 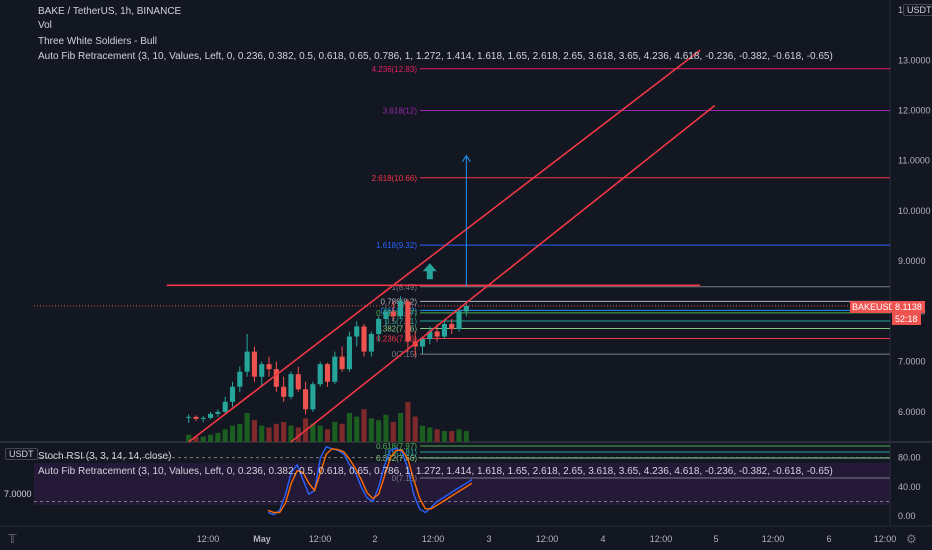 What do you see at coordinates (12, 539) in the screenshot?
I see `tradingview-logo: 𝕋` at bounding box center [12, 539].